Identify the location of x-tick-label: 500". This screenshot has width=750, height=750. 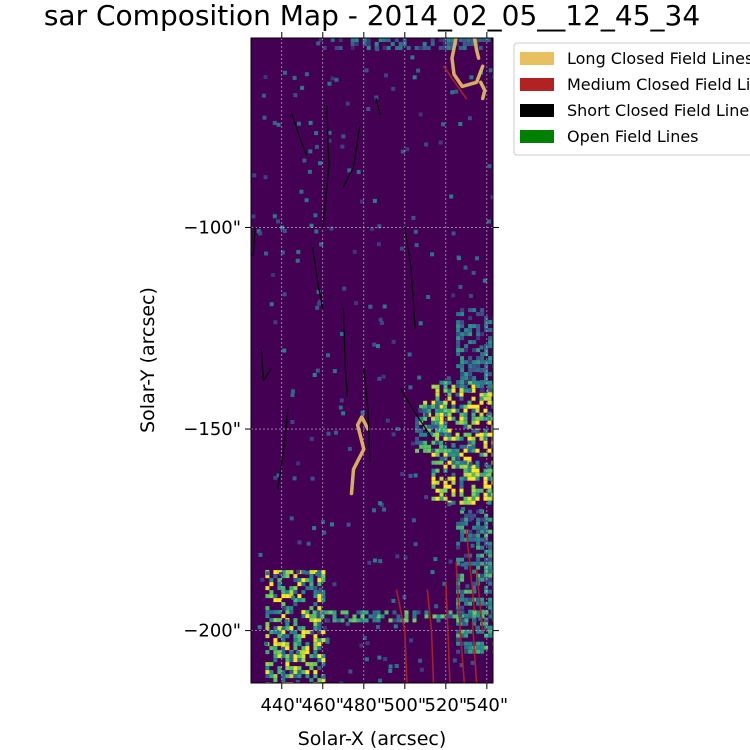
(404, 705).